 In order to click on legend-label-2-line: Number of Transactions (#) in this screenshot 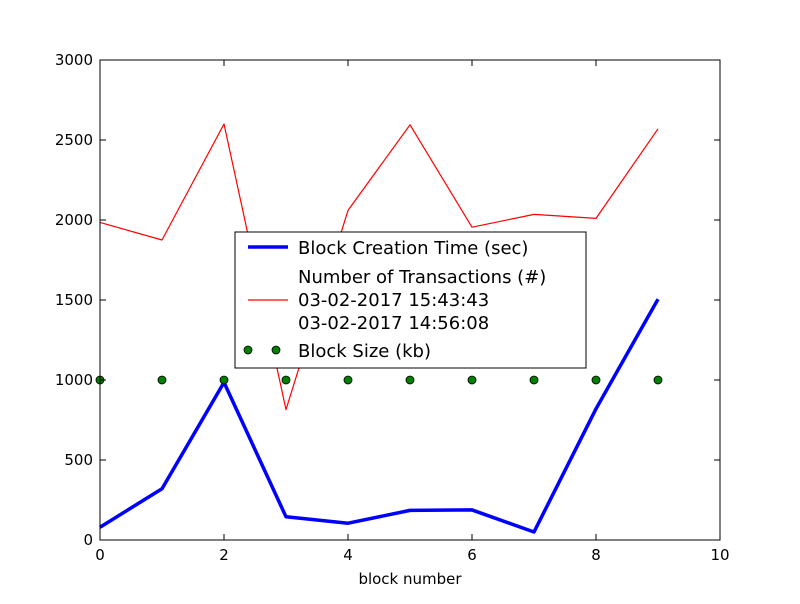, I will do `click(422, 277)`.